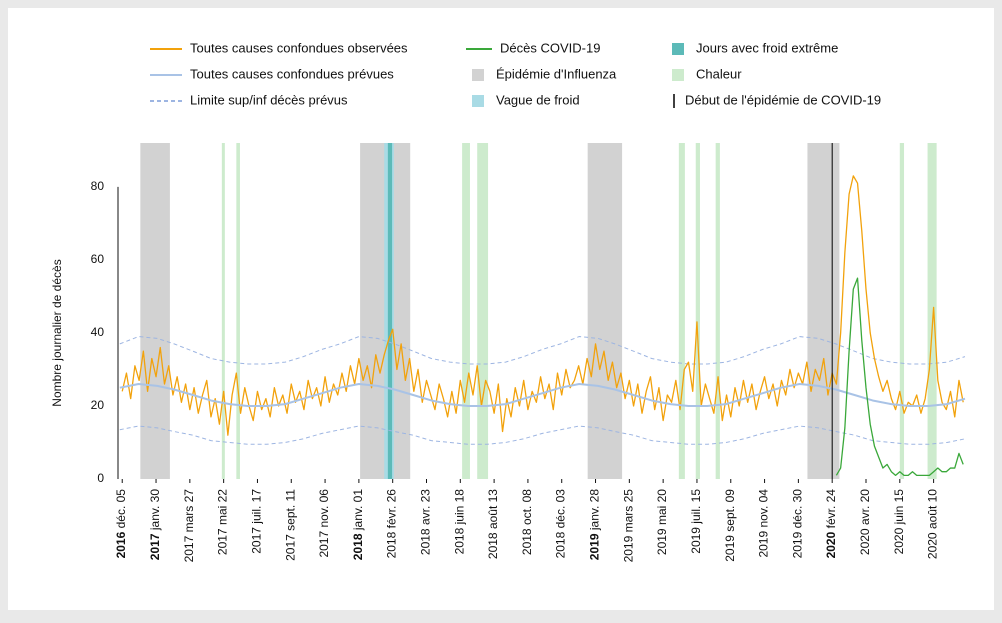 The image size is (1002, 623). I want to click on x-tick-date: déc. 03, so click(561, 509).